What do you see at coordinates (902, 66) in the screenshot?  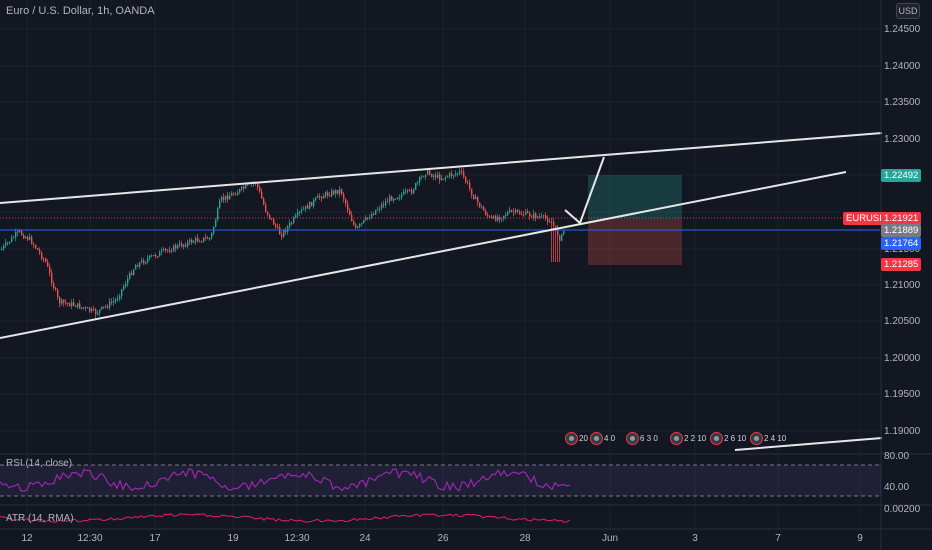 I see `price-label: 1.24000` at bounding box center [902, 66].